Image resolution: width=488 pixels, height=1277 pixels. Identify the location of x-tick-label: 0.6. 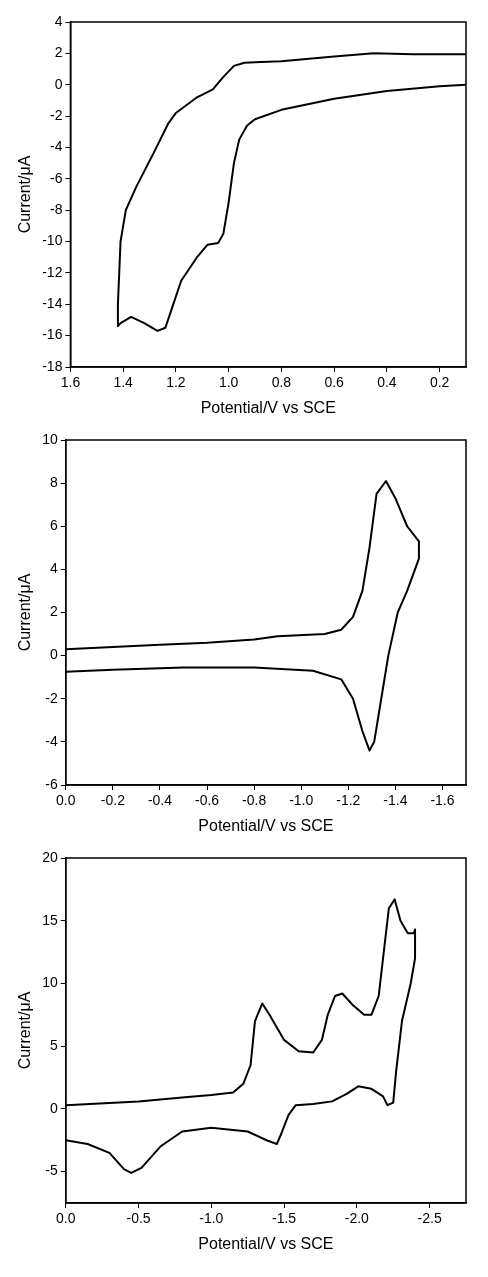
(334, 382).